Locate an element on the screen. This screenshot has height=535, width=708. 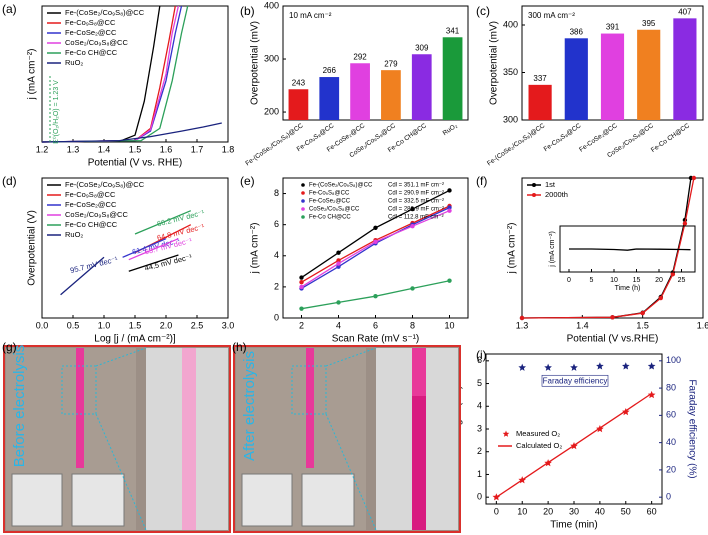
category-label: RuO₂ is located at coordinates (450, 129).